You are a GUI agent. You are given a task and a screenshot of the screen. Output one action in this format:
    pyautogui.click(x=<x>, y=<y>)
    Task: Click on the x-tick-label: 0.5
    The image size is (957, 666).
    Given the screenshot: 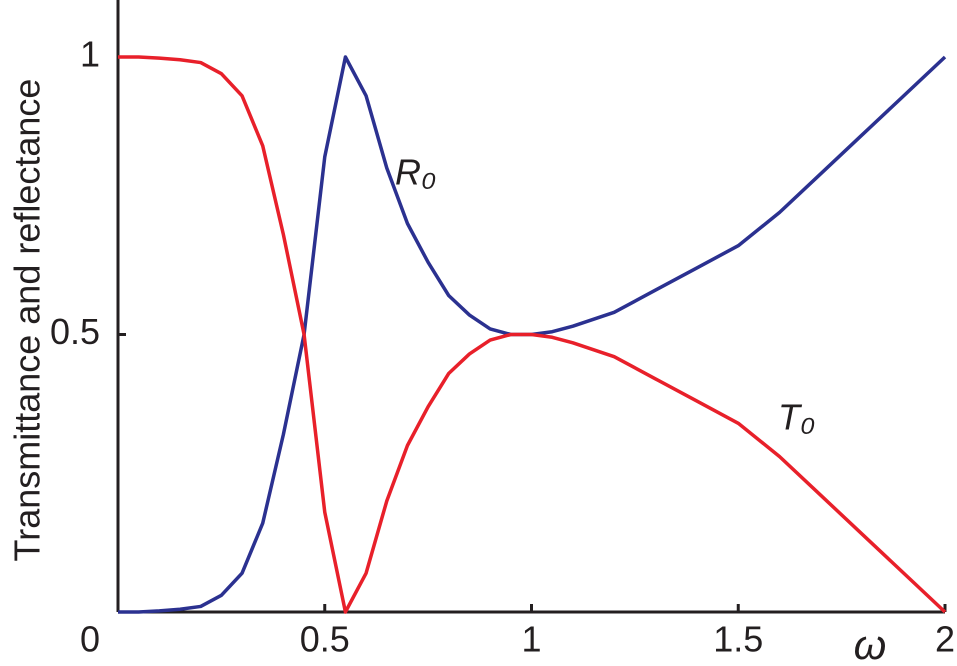 What is the action you would take?
    pyautogui.click(x=325, y=639)
    